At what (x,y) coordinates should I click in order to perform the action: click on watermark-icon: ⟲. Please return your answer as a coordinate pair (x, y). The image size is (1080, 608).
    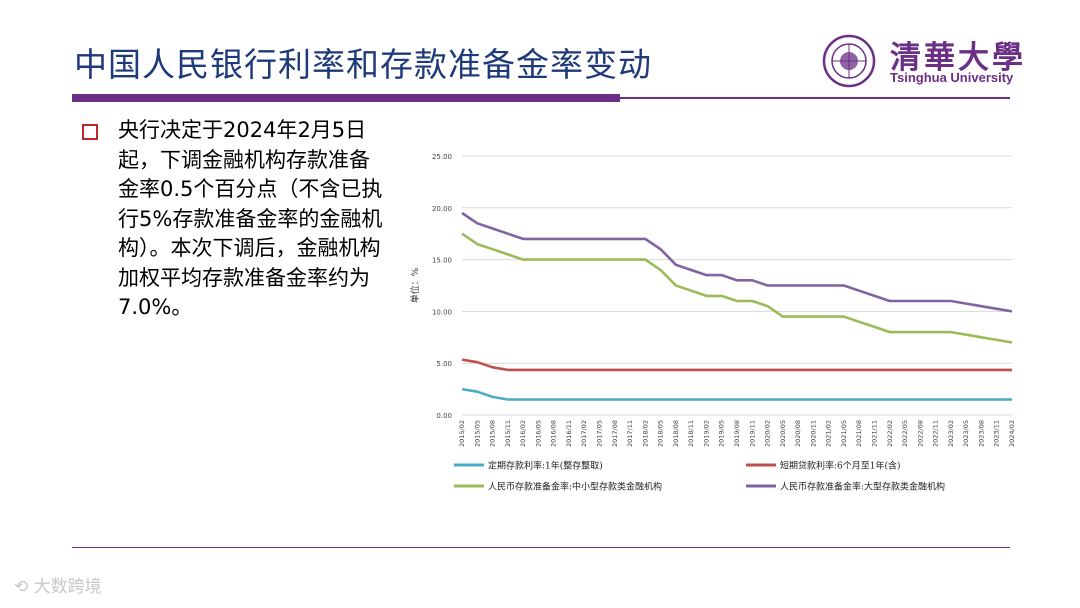
    Looking at the image, I should click on (21, 587).